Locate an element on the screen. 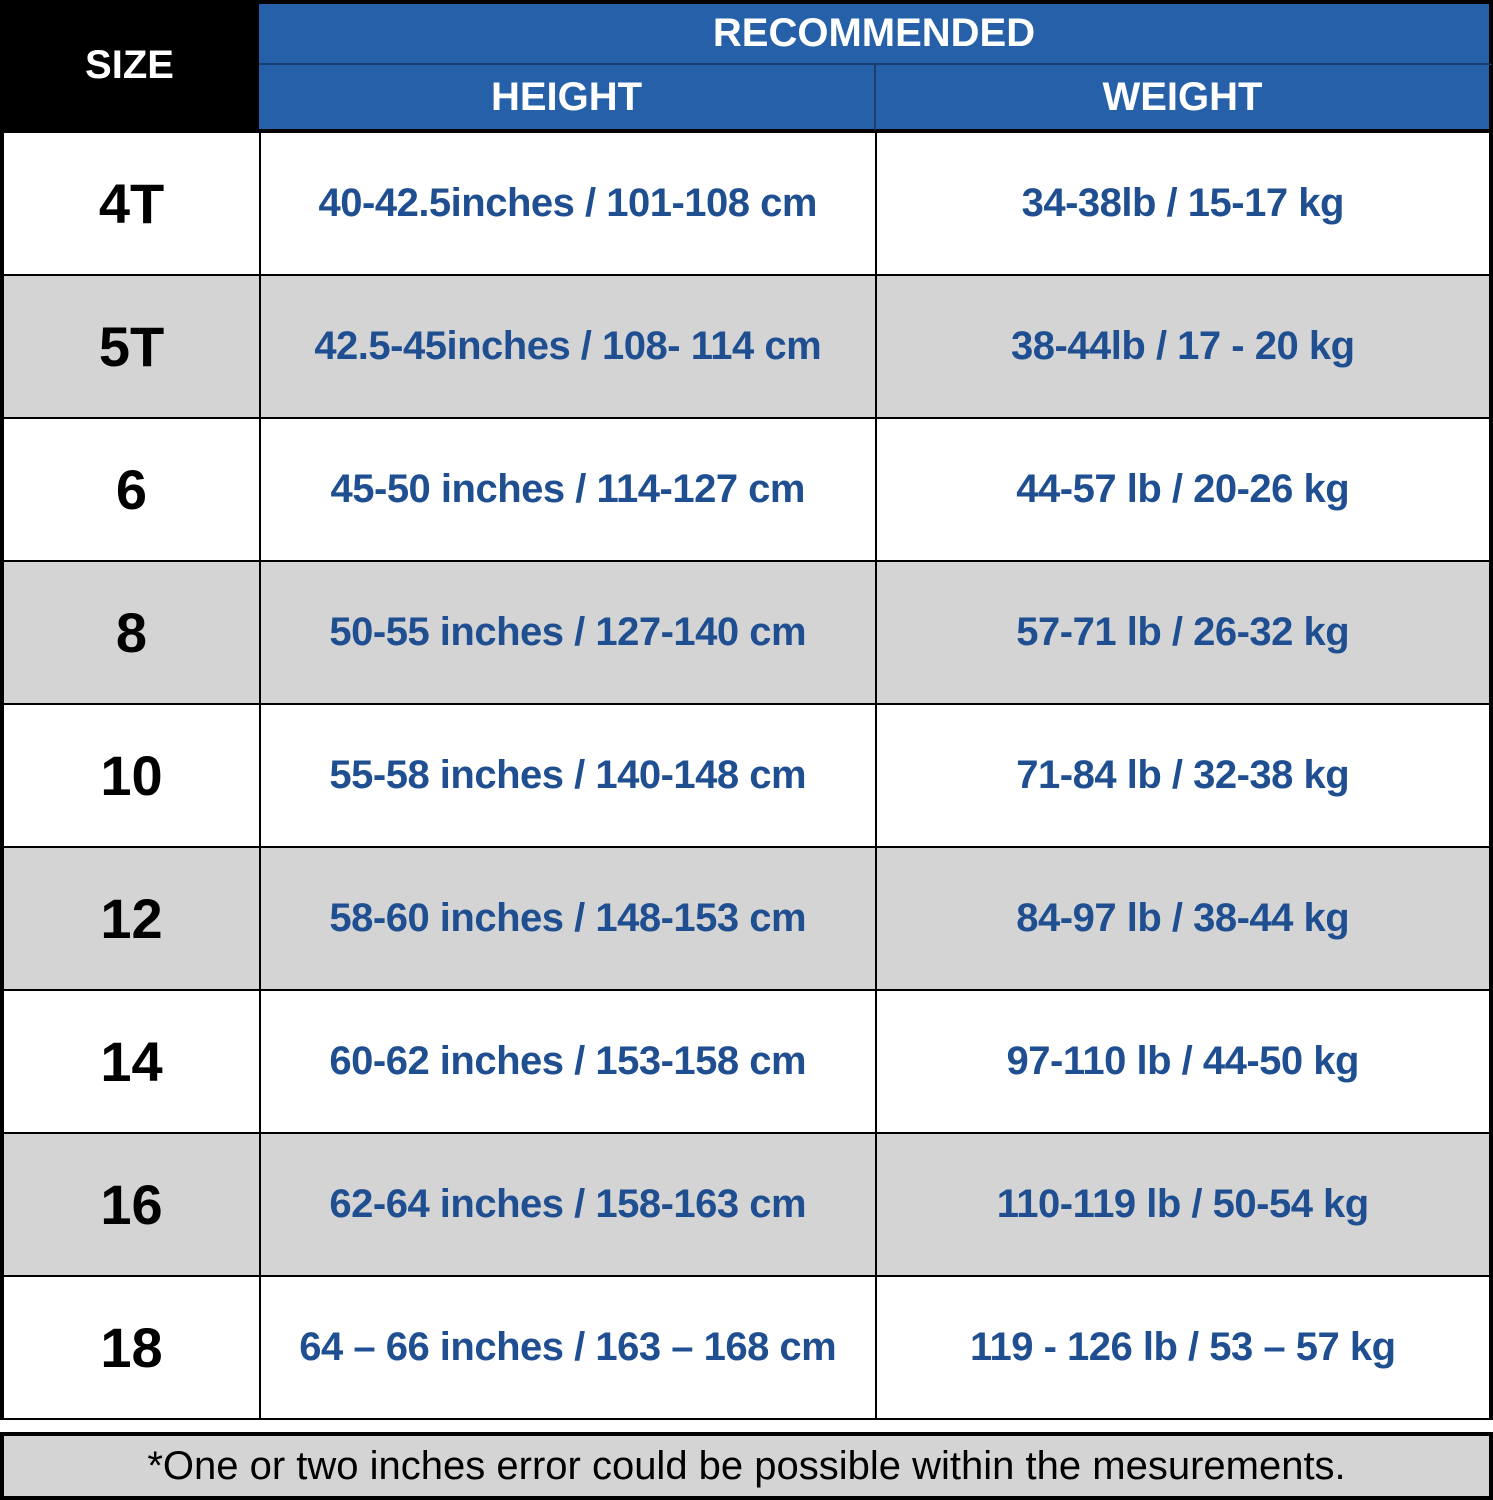 Image resolution: width=1493 pixels, height=1500 pixels. weight-cell: 38-44lb / 17 - 20 kg is located at coordinates (1183, 346).